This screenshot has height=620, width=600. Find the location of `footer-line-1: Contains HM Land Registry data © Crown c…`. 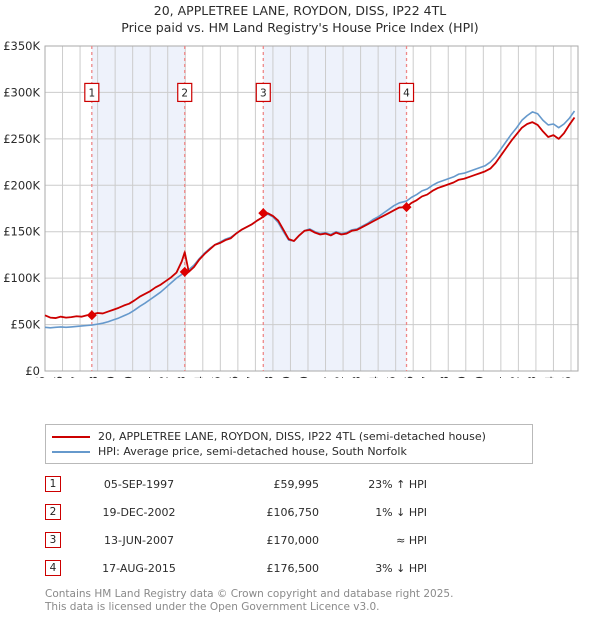

footer-line-1: Contains HM Land Registry data © Crown c… is located at coordinates (249, 594).